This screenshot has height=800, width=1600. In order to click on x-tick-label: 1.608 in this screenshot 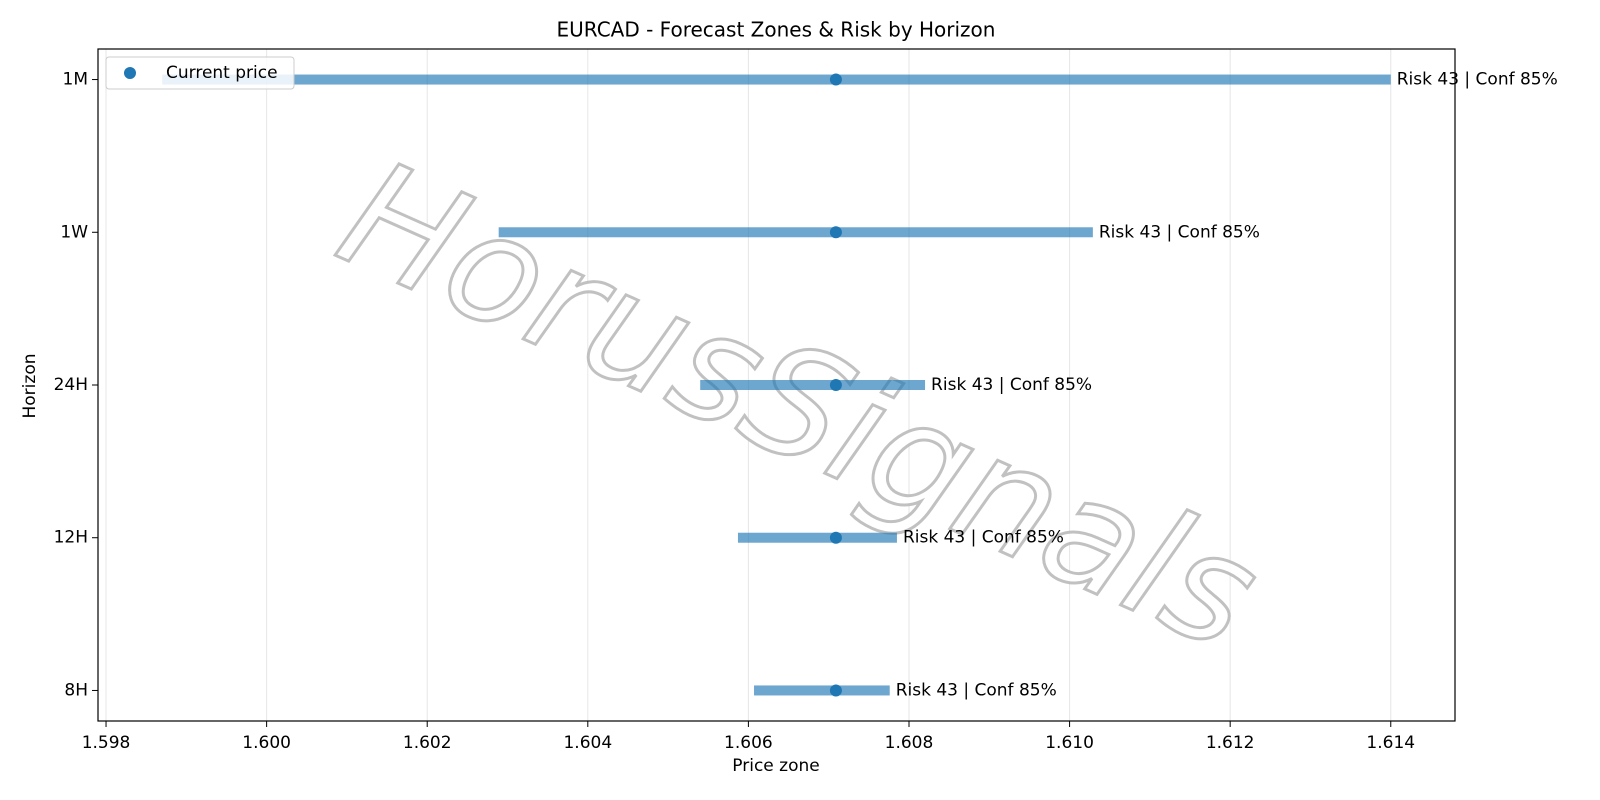, I will do `click(909, 743)`.